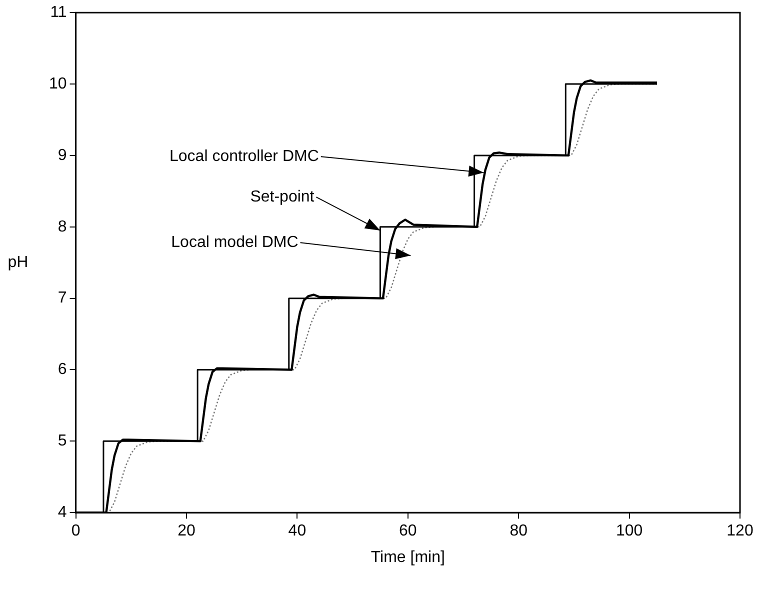  Describe the element at coordinates (58, 83) in the screenshot. I see `y-tick-label: 10` at that location.